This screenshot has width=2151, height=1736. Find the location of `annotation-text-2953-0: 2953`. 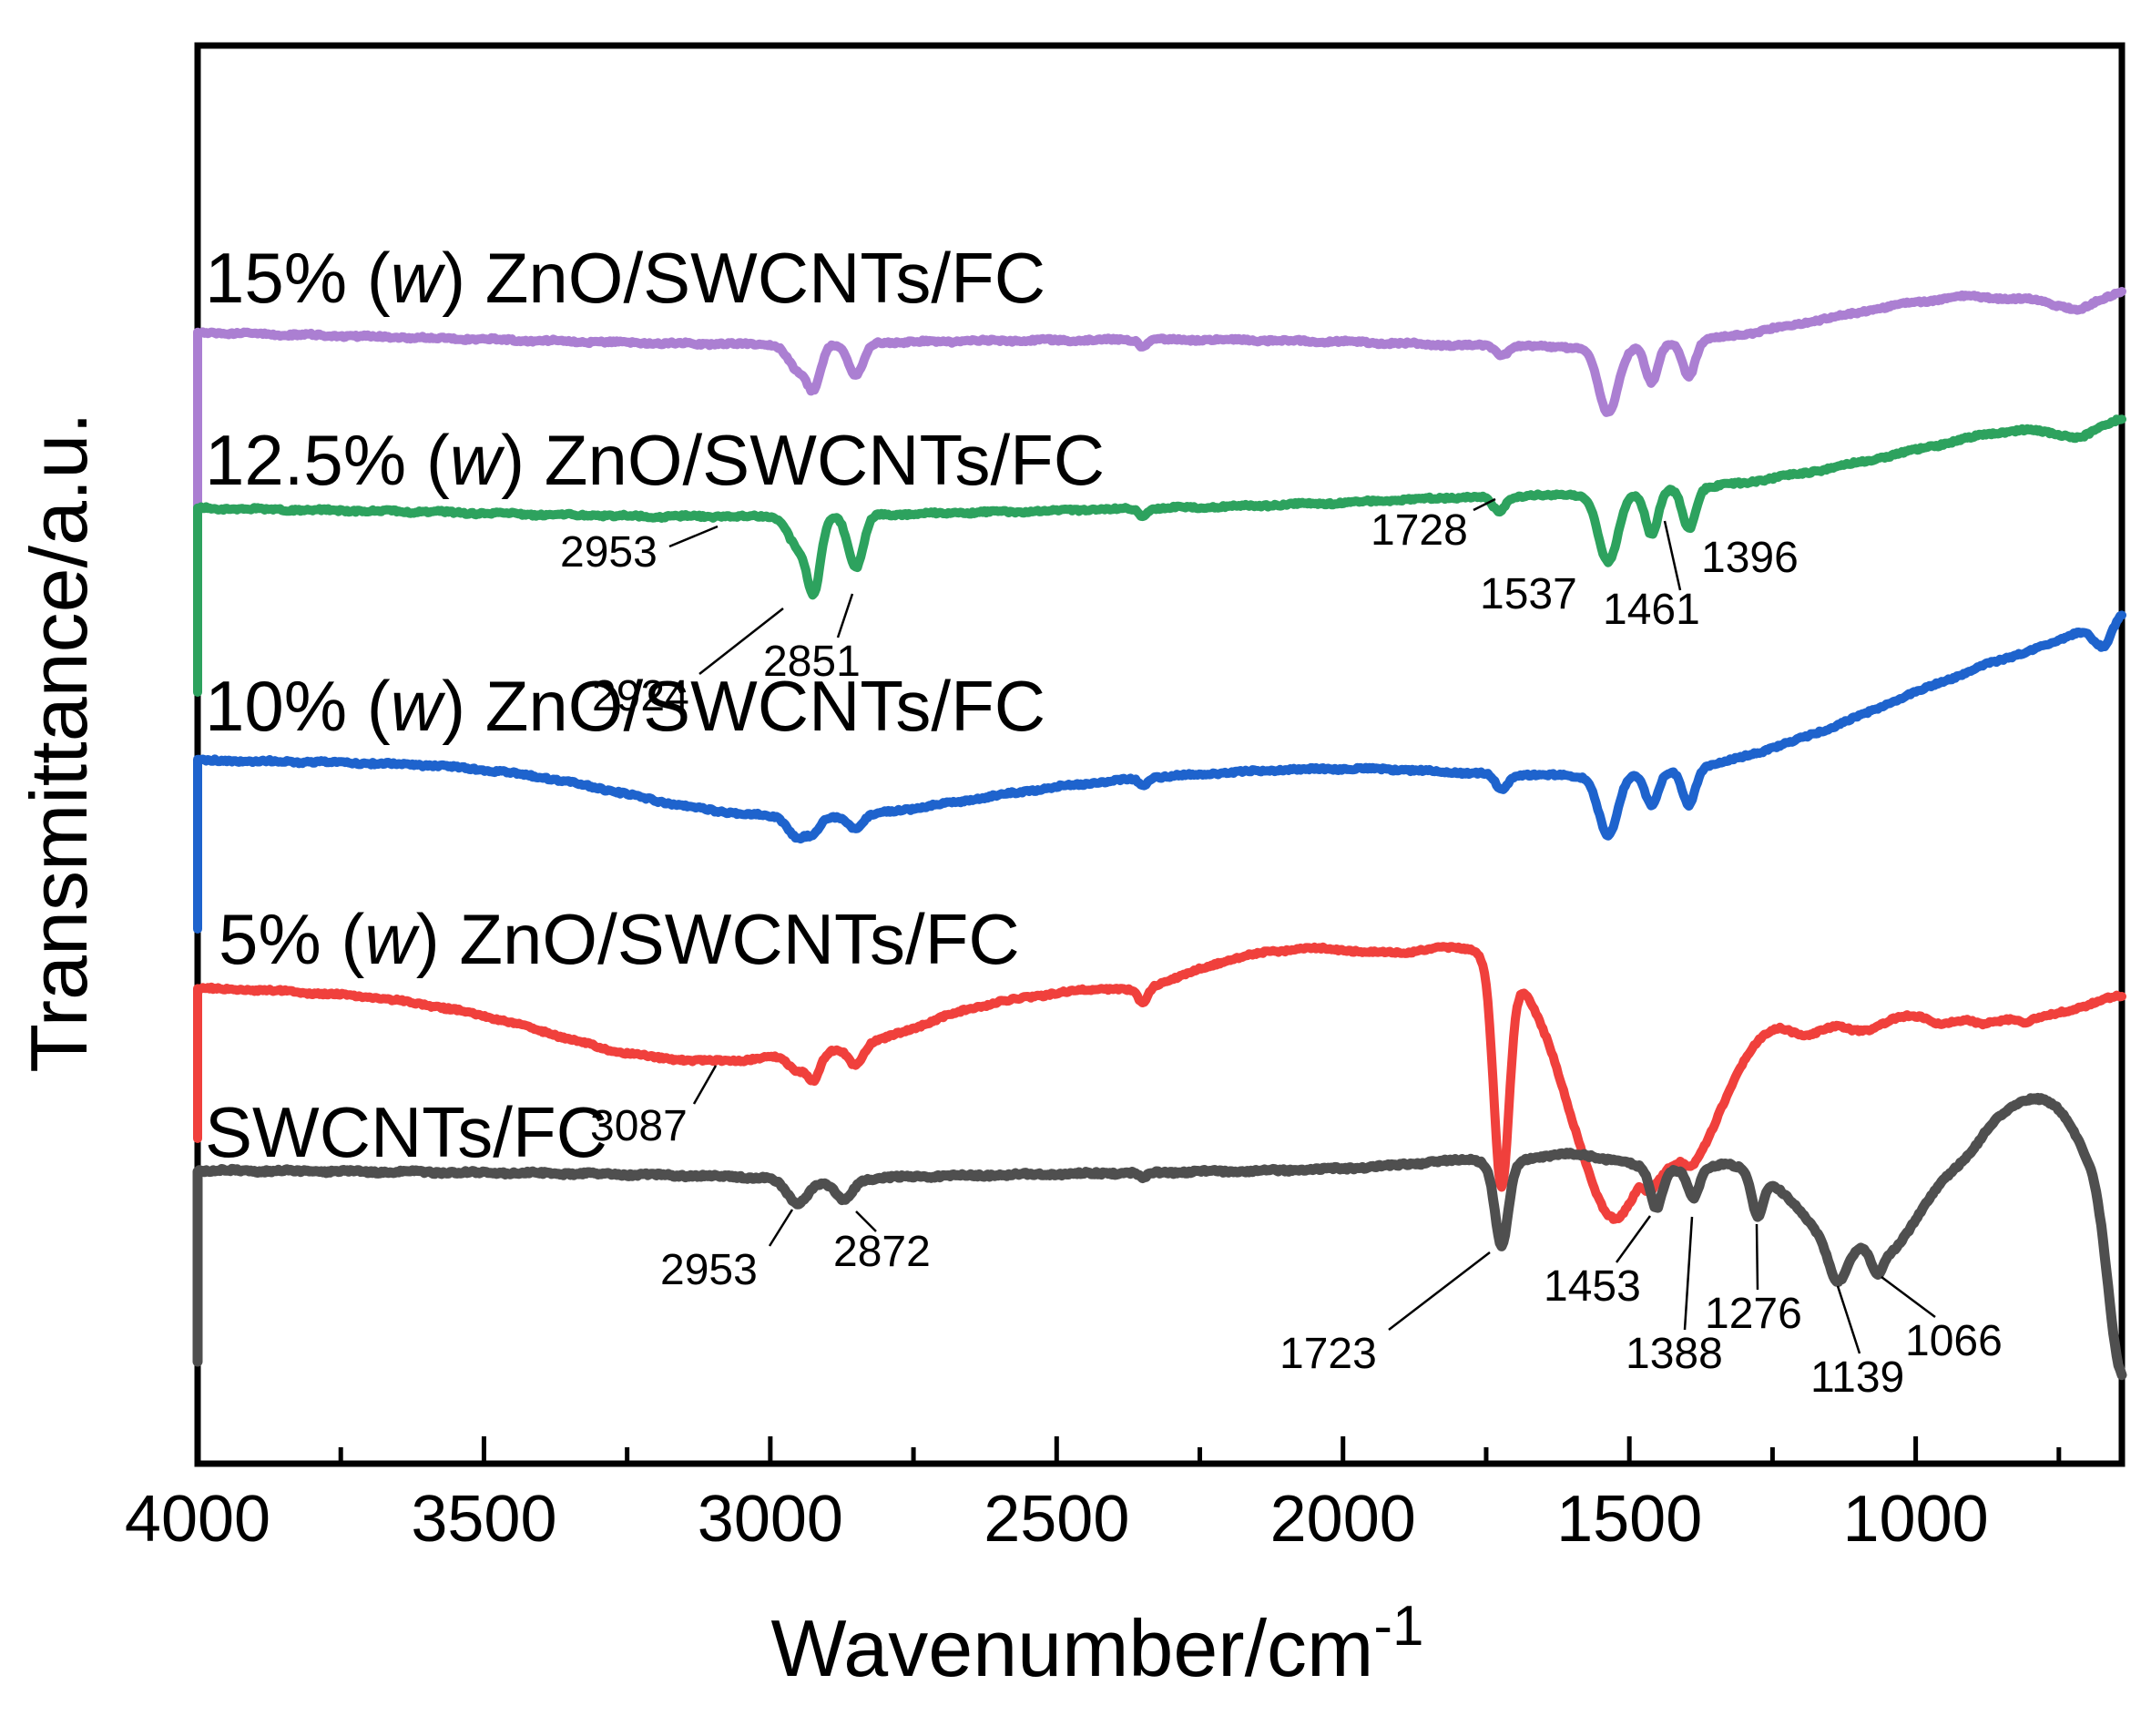

annotation-text-2953-0: 2953 is located at coordinates (609, 553).